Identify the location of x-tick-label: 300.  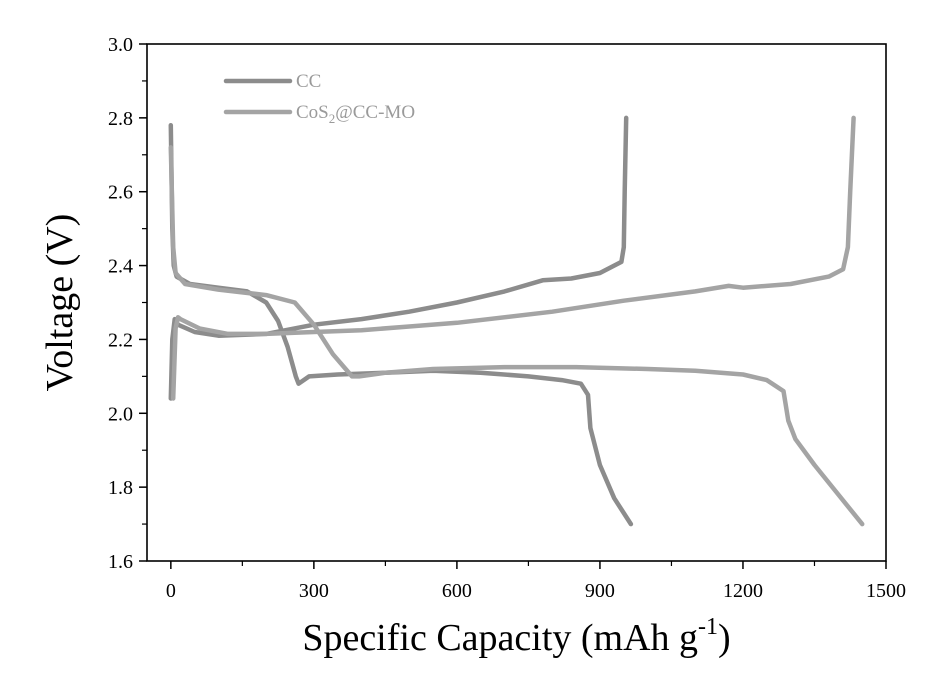
(314, 591).